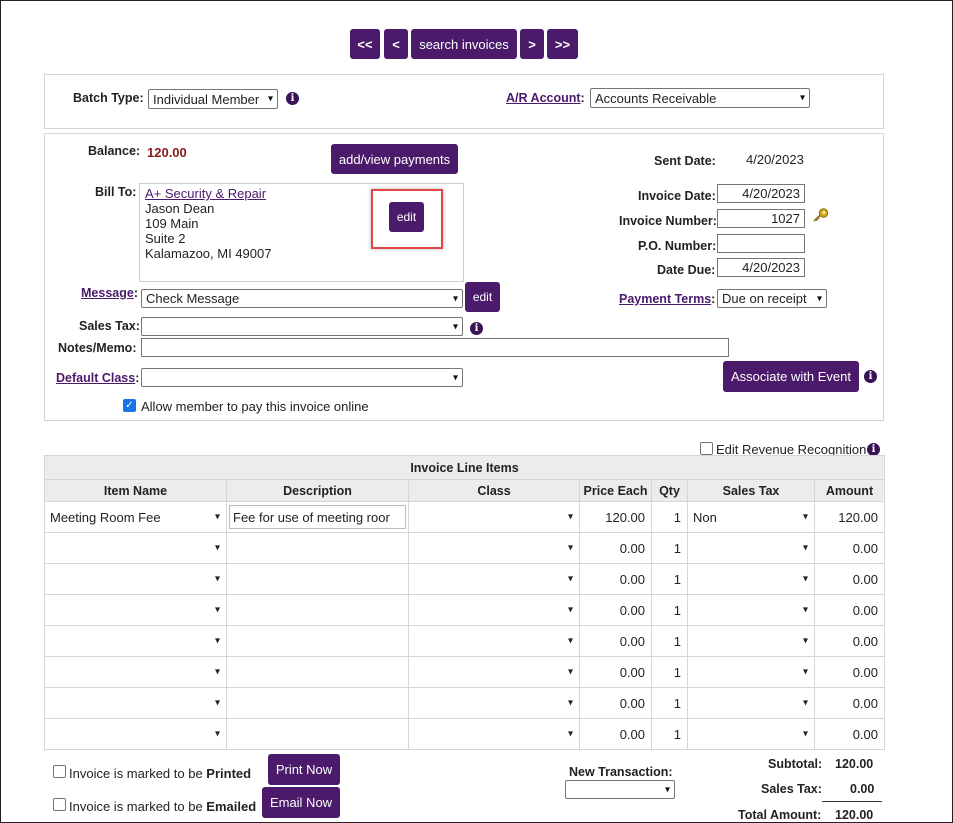  Describe the element at coordinates (532, 44) in the screenshot. I see `next-invoice-button: >` at that location.